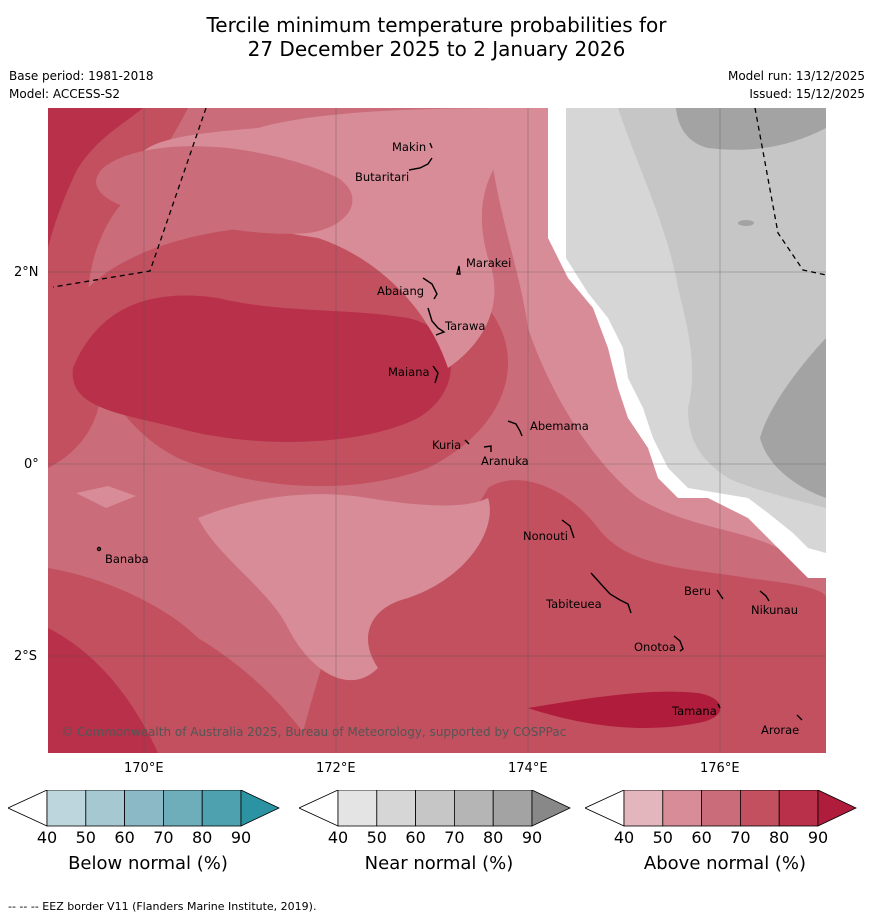  What do you see at coordinates (807, 94) in the screenshot?
I see `issued-date: Issued: 15/12/2025` at bounding box center [807, 94].